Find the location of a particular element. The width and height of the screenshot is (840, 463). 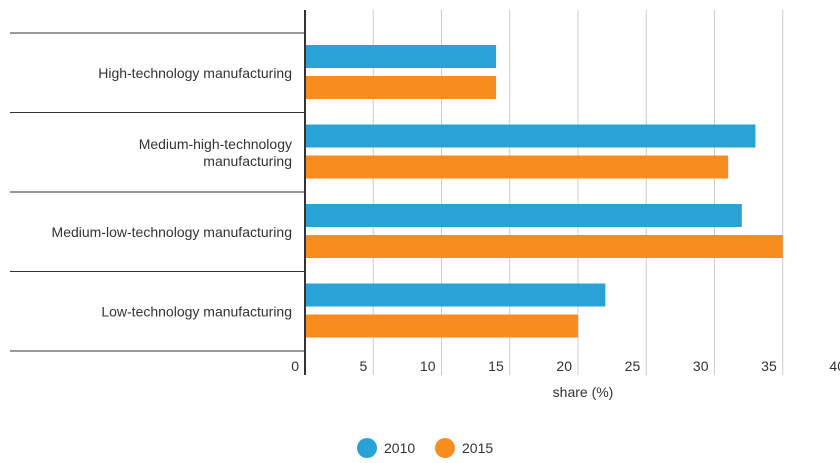

category-label: Medium-high-technology is located at coordinates (215, 144).